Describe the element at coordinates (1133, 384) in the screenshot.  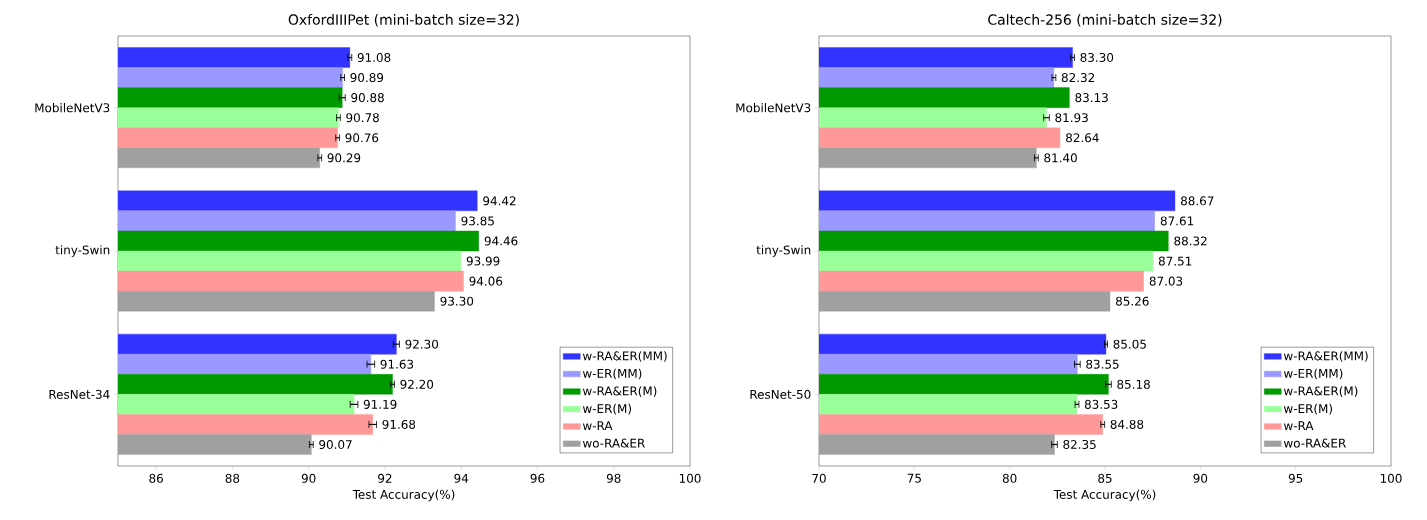
I see `data-label: 85.18` at that location.